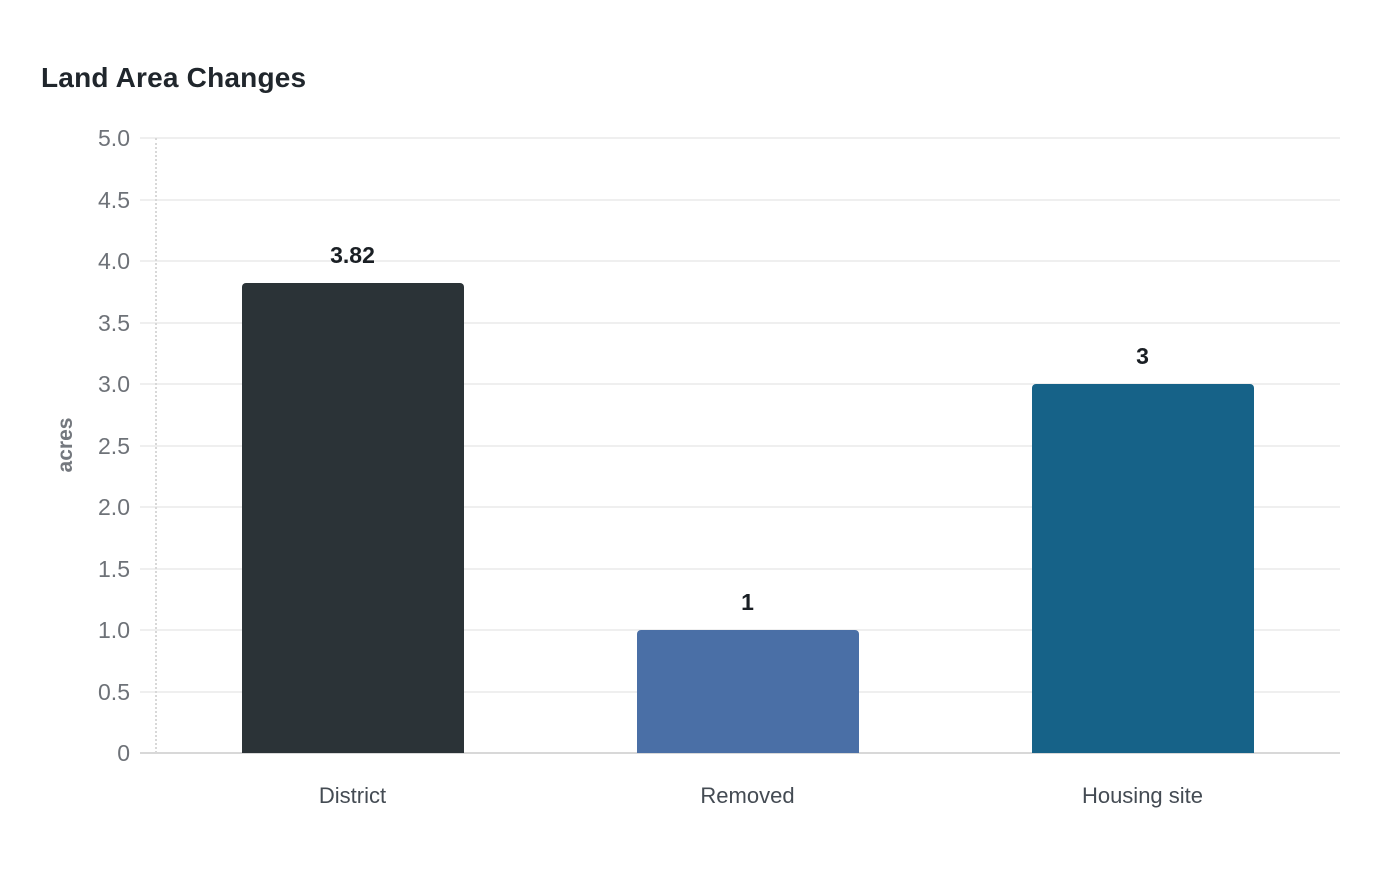 This screenshot has height=880, width=1400. I want to click on y-tick-label: 2.5, so click(114, 445).